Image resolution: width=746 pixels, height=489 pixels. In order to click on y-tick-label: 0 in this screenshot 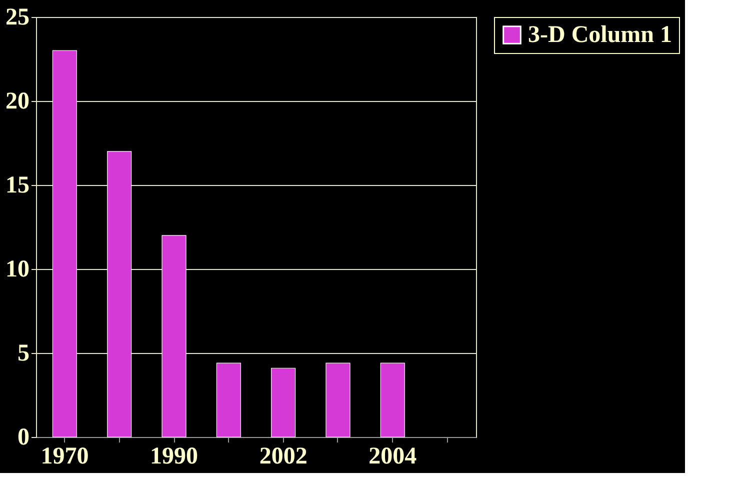, I will do `click(24, 437)`.